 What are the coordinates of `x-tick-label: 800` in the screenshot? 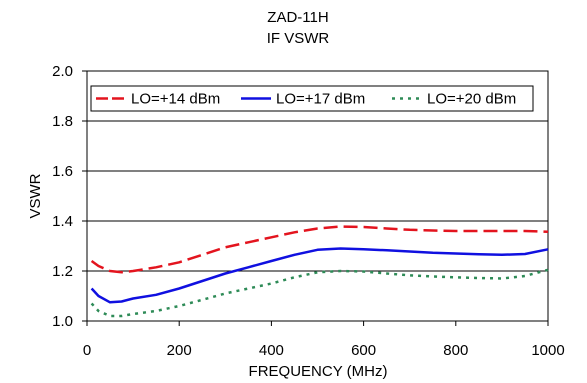 It's located at (455, 350).